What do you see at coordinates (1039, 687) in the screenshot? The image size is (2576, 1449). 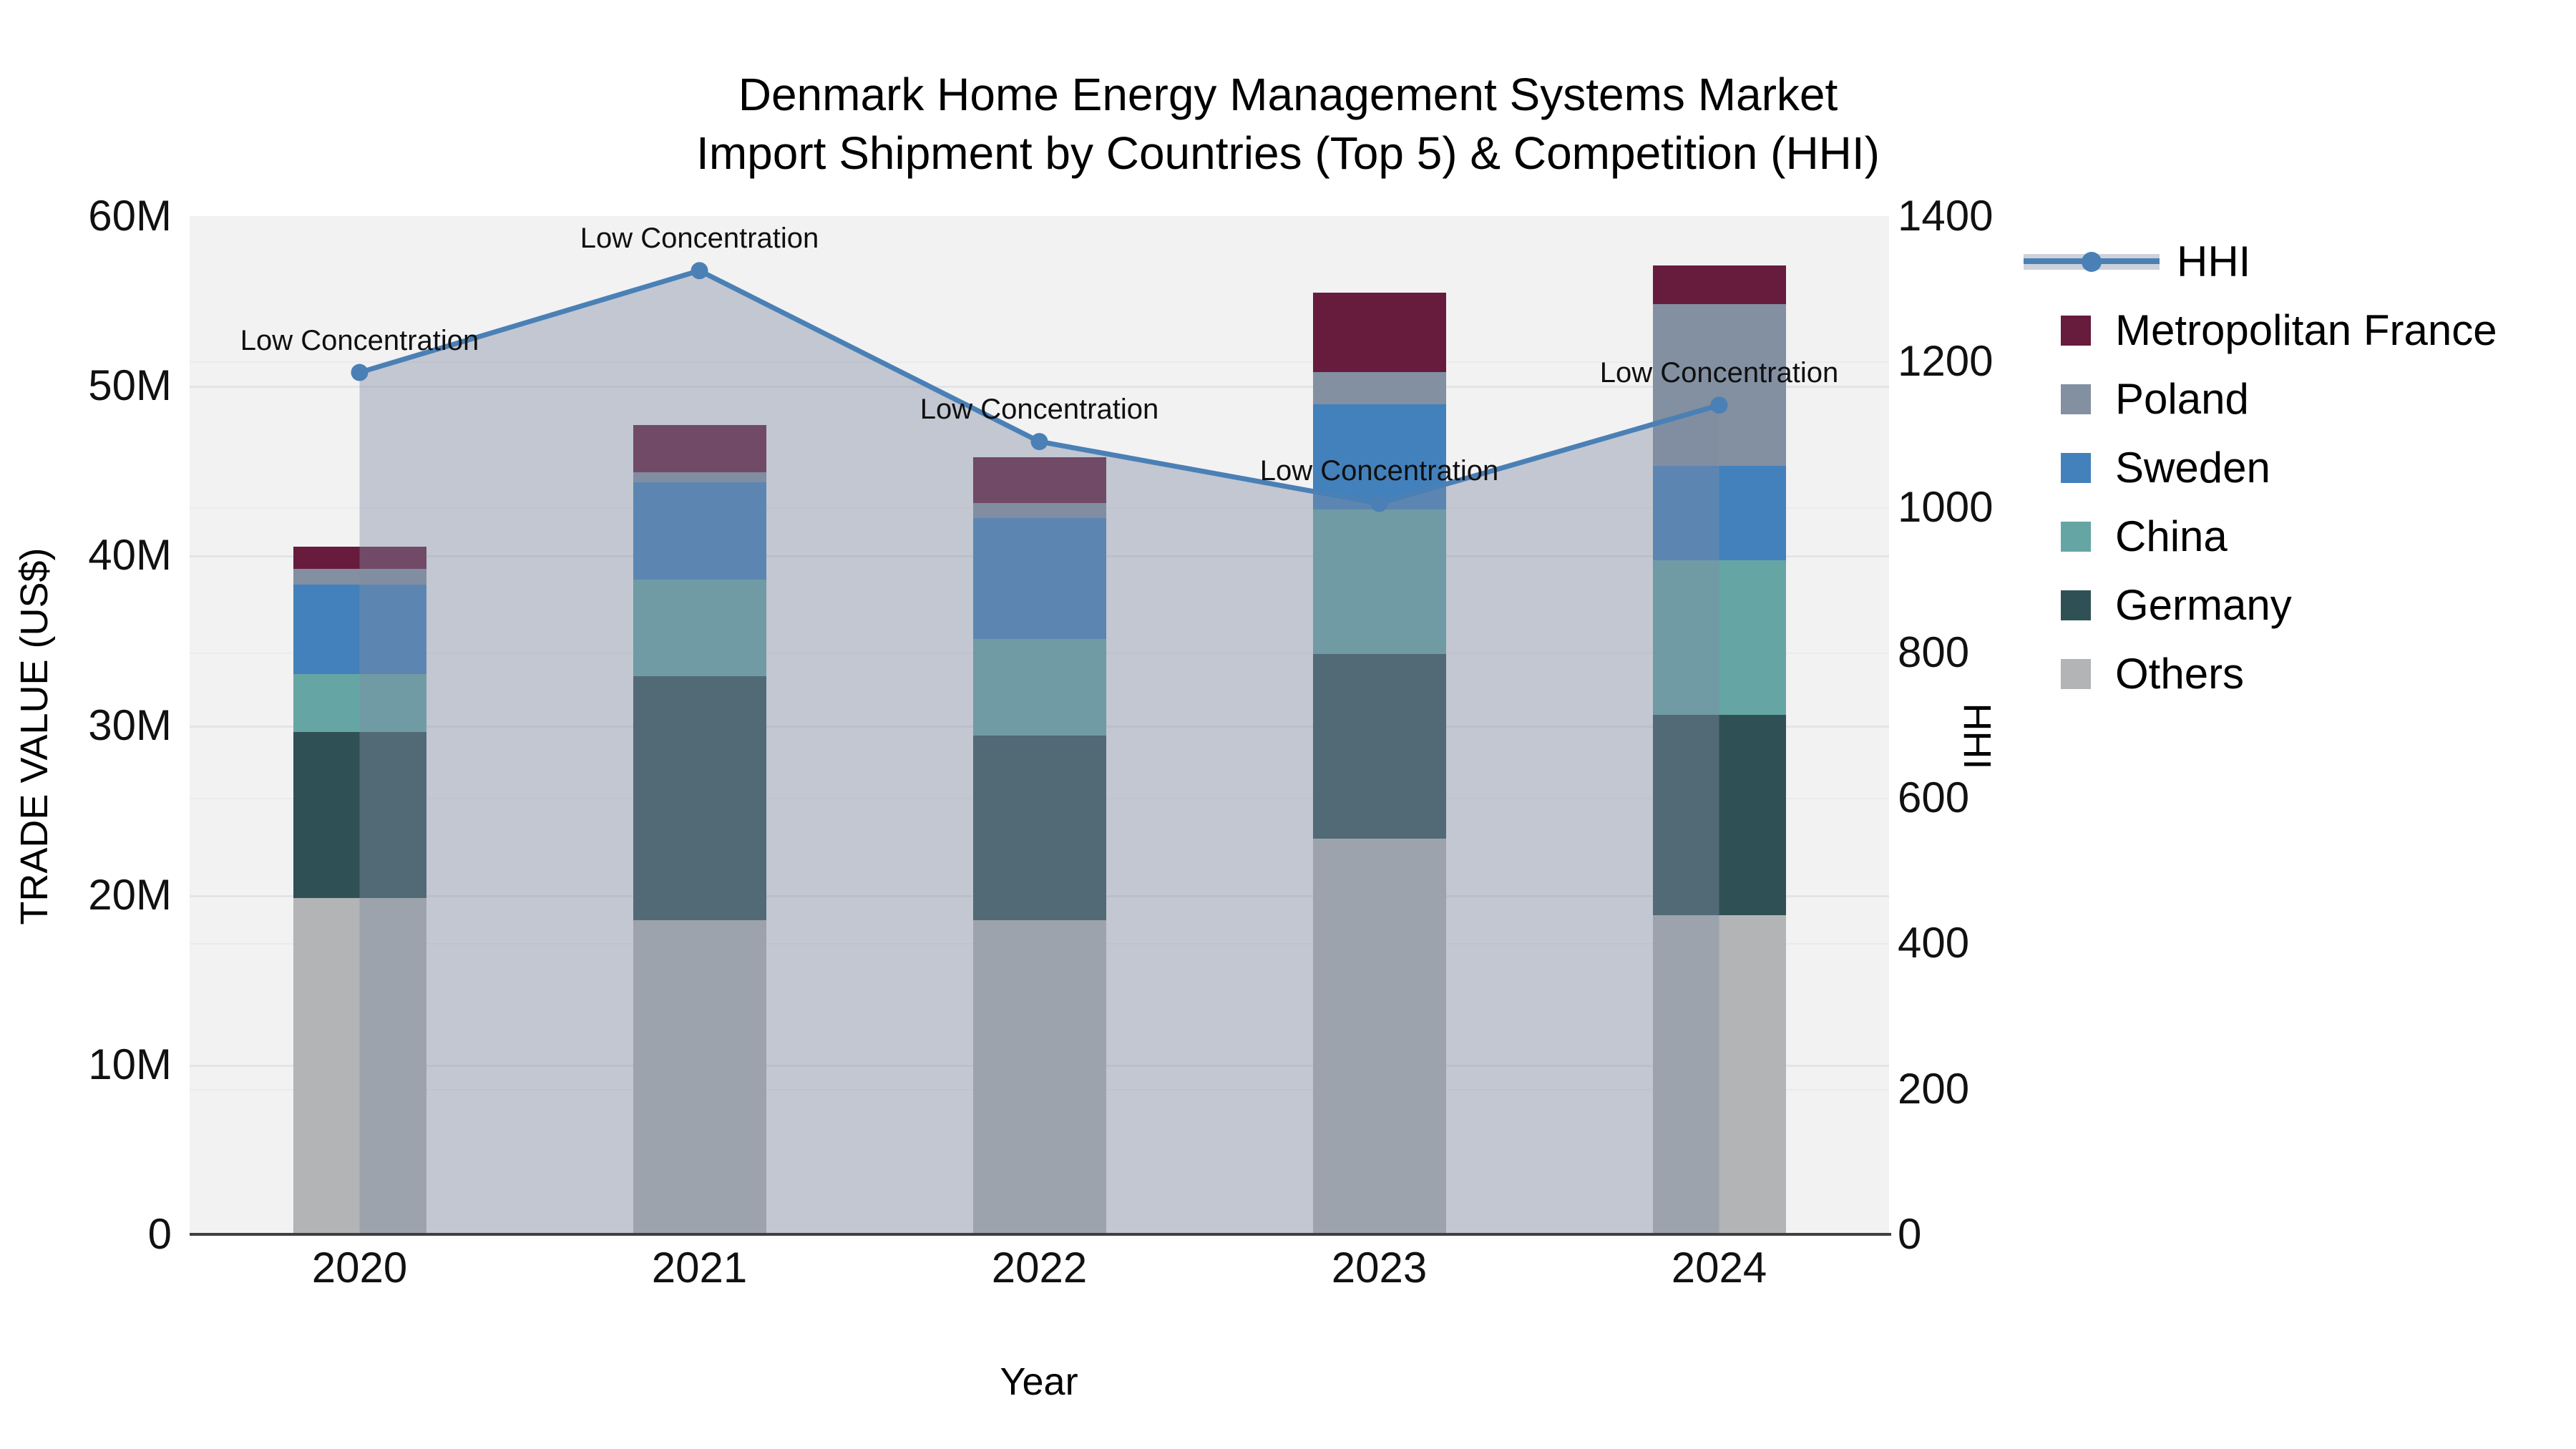 I see `bar-segment-china-2022` at bounding box center [1039, 687].